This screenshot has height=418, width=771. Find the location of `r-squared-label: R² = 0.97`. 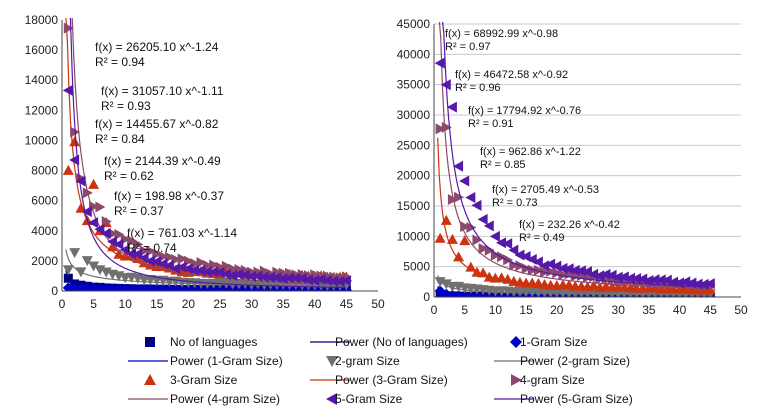

r-squared-label: R² = 0.97 is located at coordinates (468, 47).